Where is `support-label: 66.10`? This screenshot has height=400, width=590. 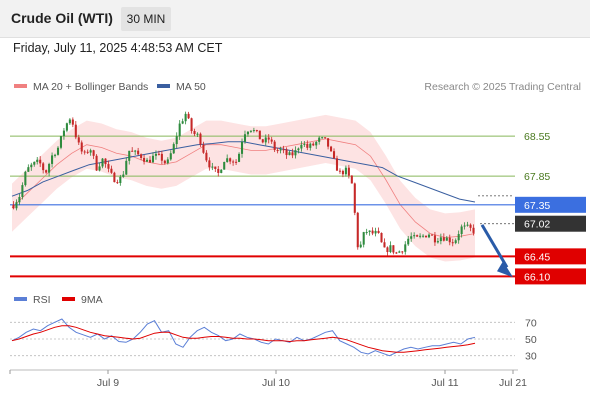
support-label: 66.10 is located at coordinates (537, 277).